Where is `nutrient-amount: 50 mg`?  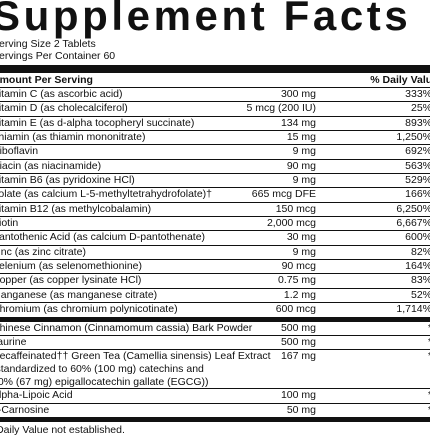 nutrient-amount: 50 mg is located at coordinates (301, 409).